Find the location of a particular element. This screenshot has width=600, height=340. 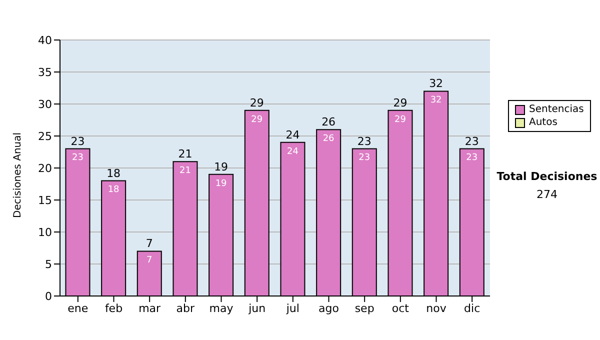

x-tick-label: oct is located at coordinates (401, 308).